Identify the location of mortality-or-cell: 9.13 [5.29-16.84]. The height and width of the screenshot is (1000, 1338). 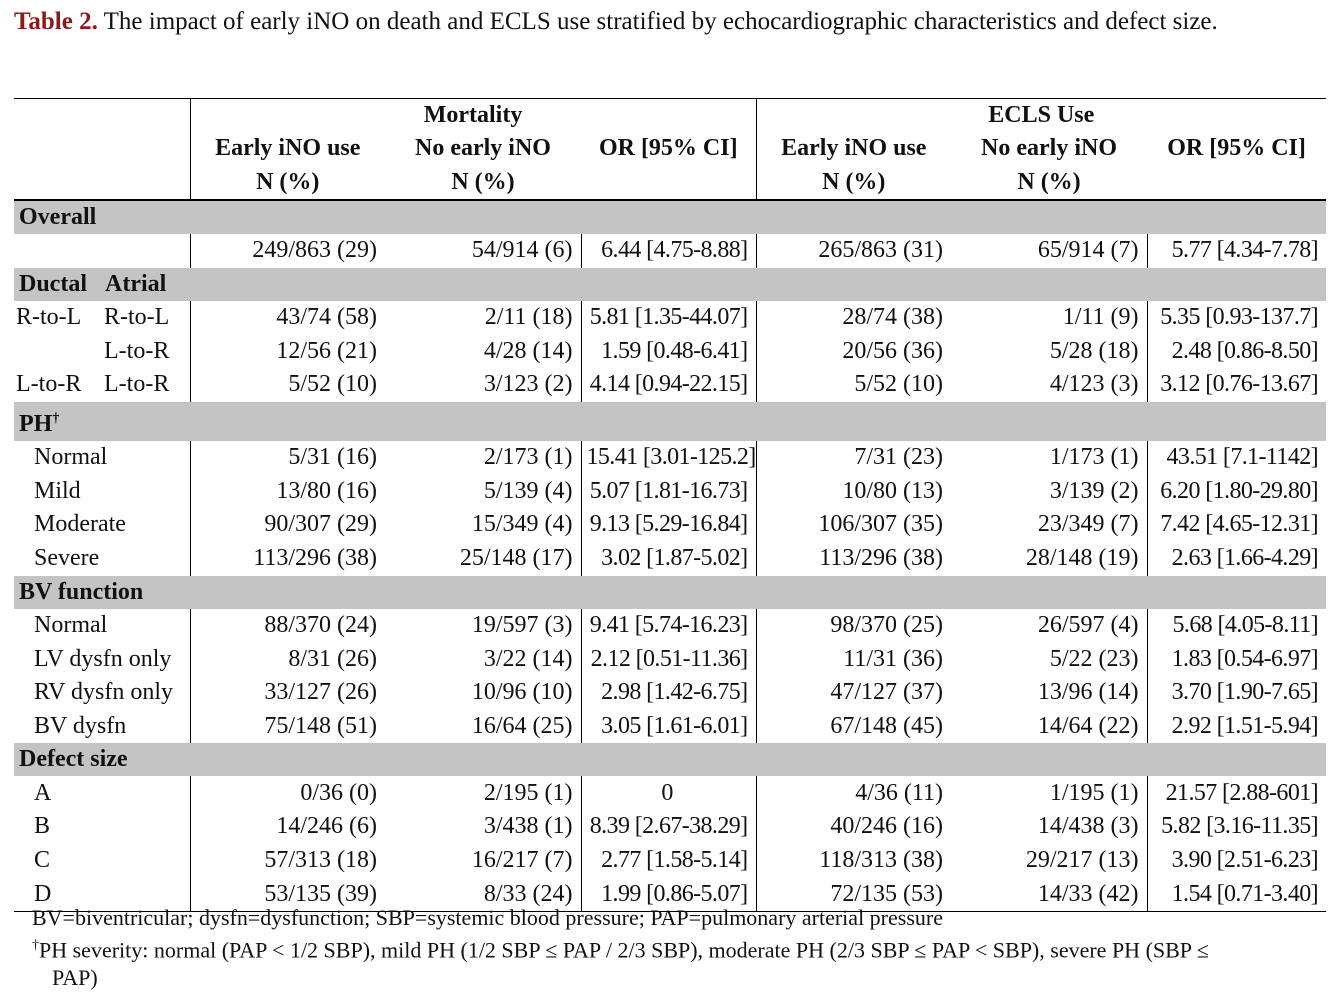
(668, 524).